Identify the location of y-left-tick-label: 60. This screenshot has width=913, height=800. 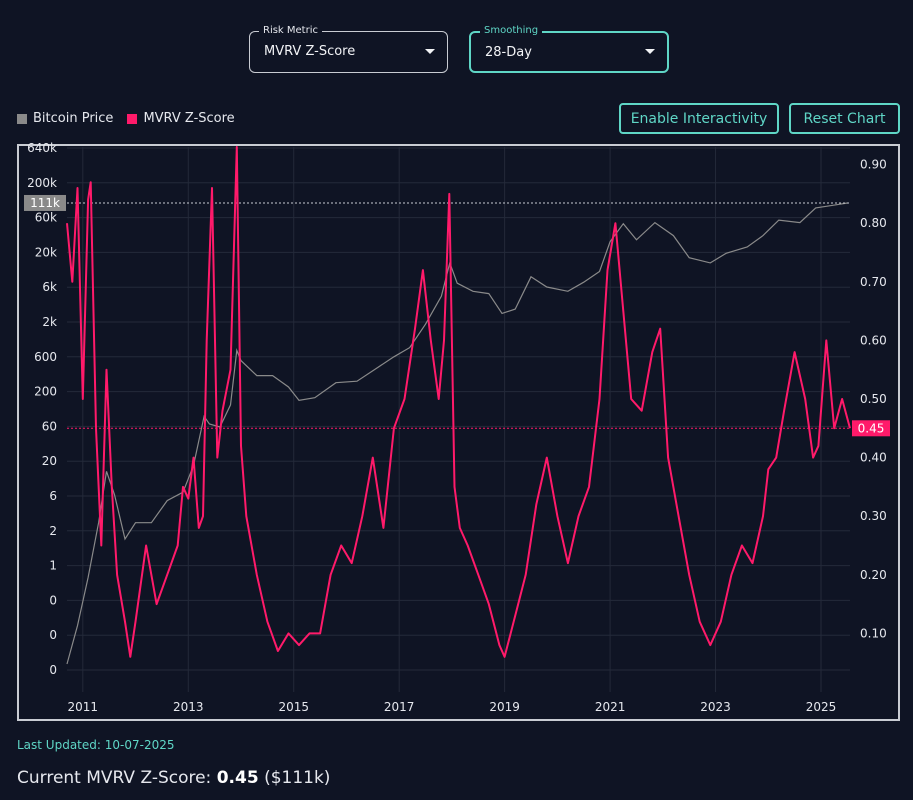
(49, 426).